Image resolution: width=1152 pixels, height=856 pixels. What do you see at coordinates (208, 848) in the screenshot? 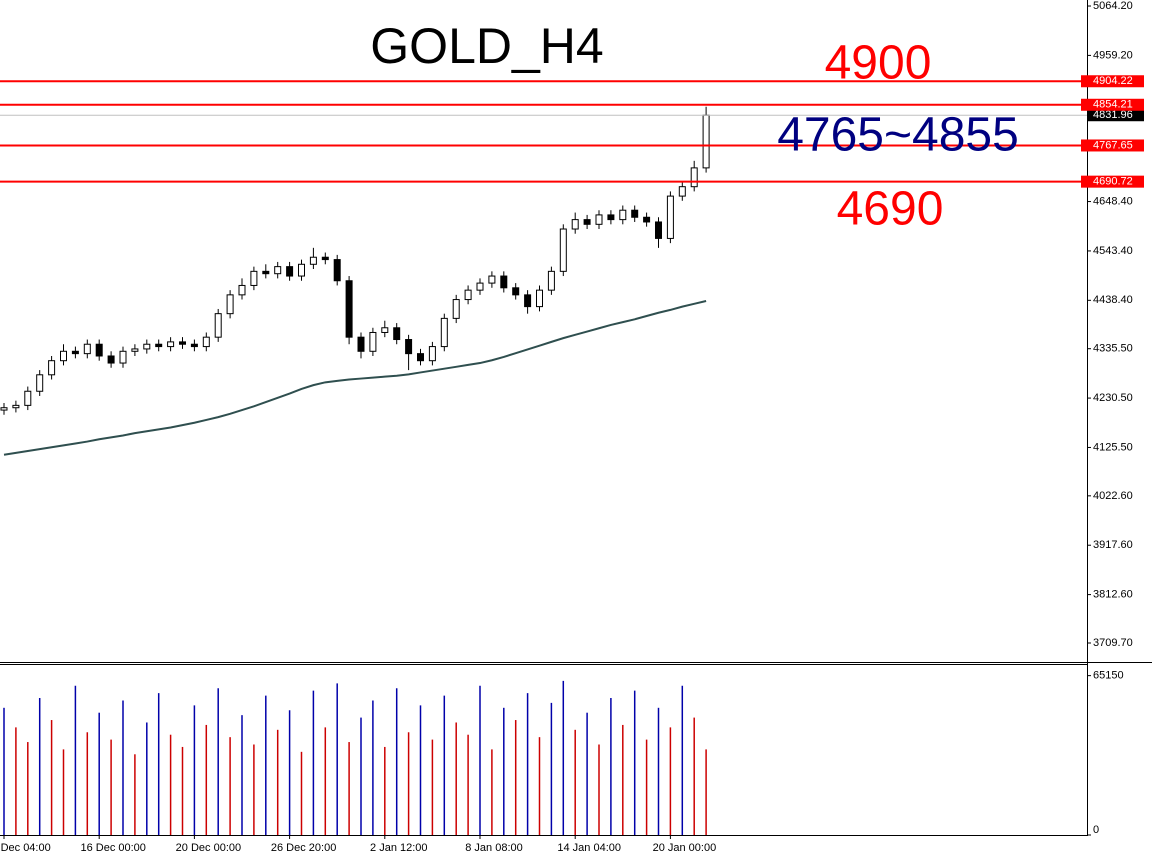
I see `x-tick-label: 20 Dec 00:00` at bounding box center [208, 848].